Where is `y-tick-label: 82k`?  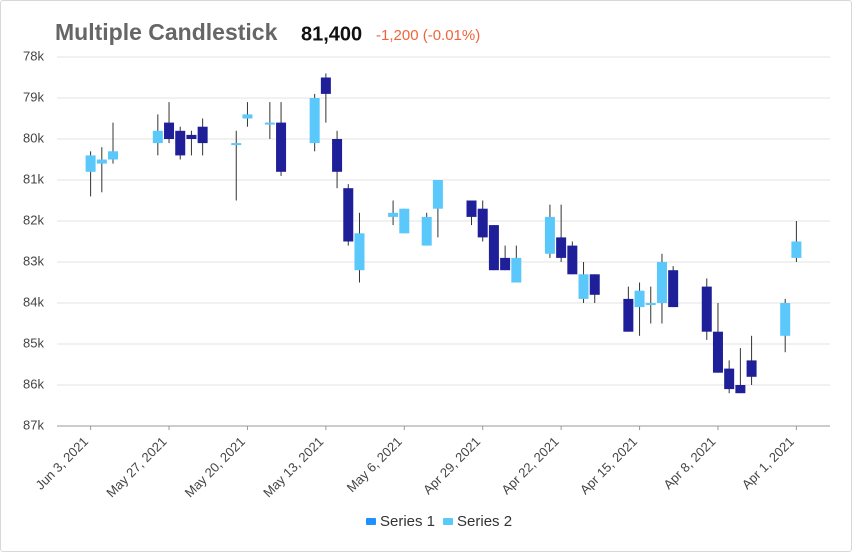 y-tick-label: 82k is located at coordinates (33, 219).